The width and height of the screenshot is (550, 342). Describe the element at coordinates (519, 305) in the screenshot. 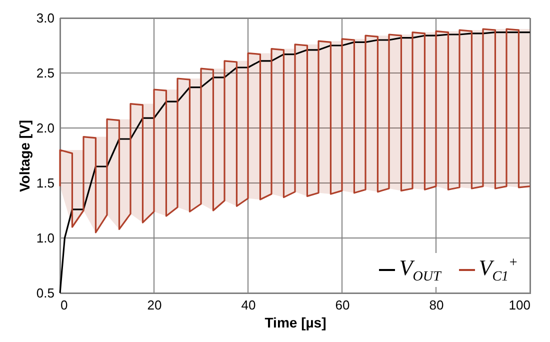

I see `x-tick-label: 100` at that location.